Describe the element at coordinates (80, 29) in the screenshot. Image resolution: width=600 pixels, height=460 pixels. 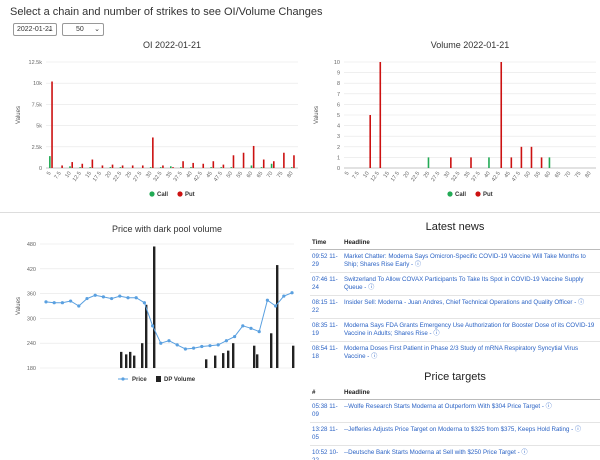
I see `strikes-select-value: 50` at that location.